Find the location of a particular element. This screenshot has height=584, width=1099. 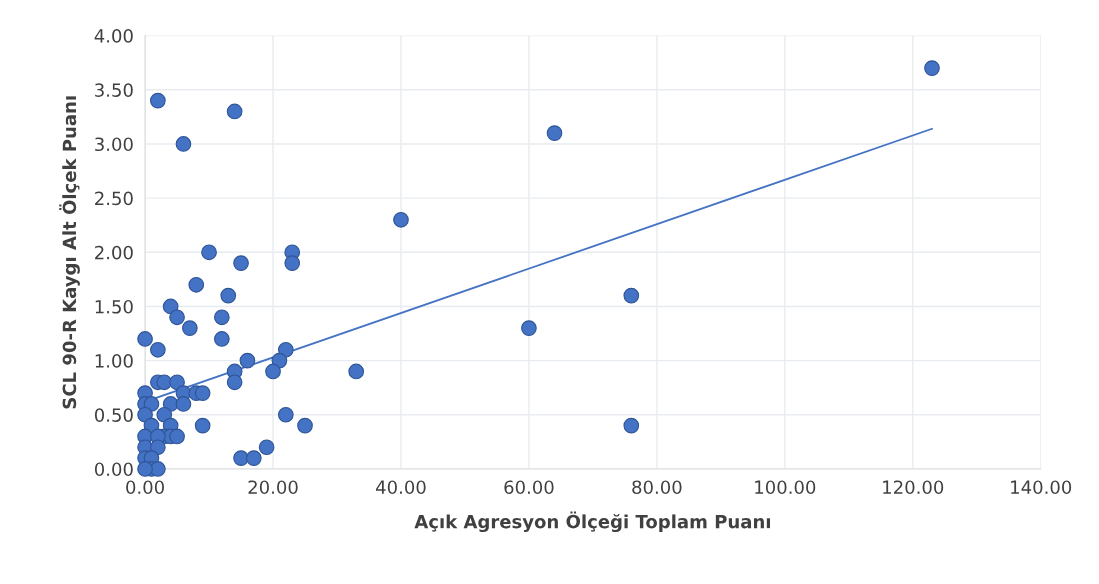

y-tick-label: 0.00 is located at coordinates (113, 469).